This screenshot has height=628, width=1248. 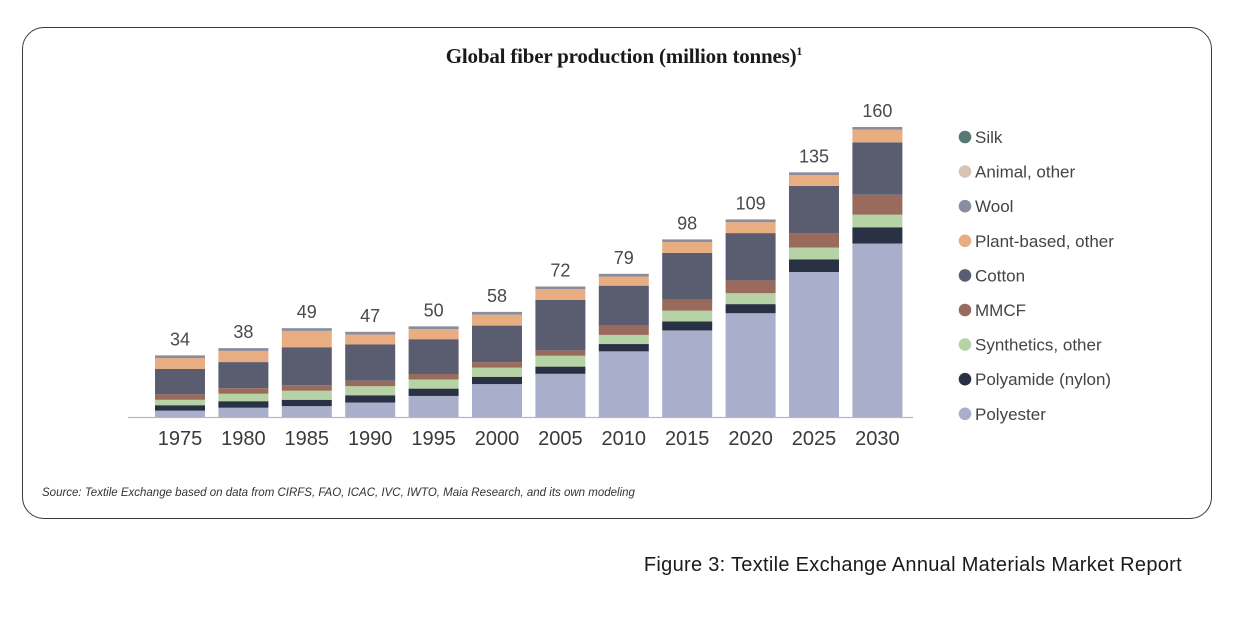 I want to click on bar-segment-plant-based-other-1975, so click(x=180, y=363).